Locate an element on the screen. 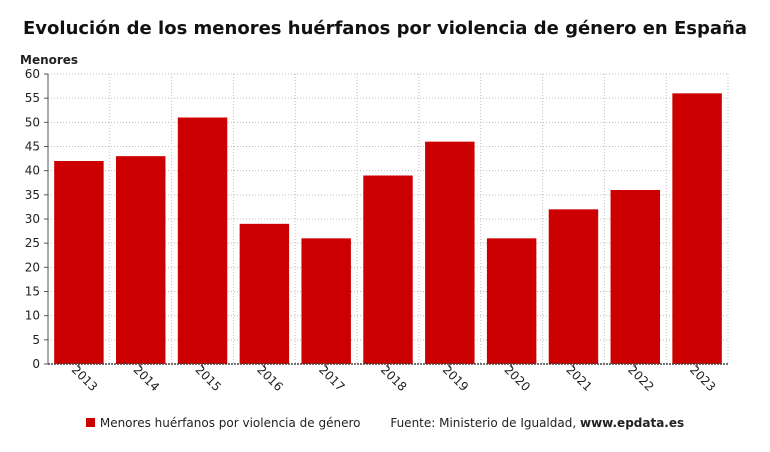 The width and height of the screenshot is (770, 452). legend-swatch is located at coordinates (90, 422).